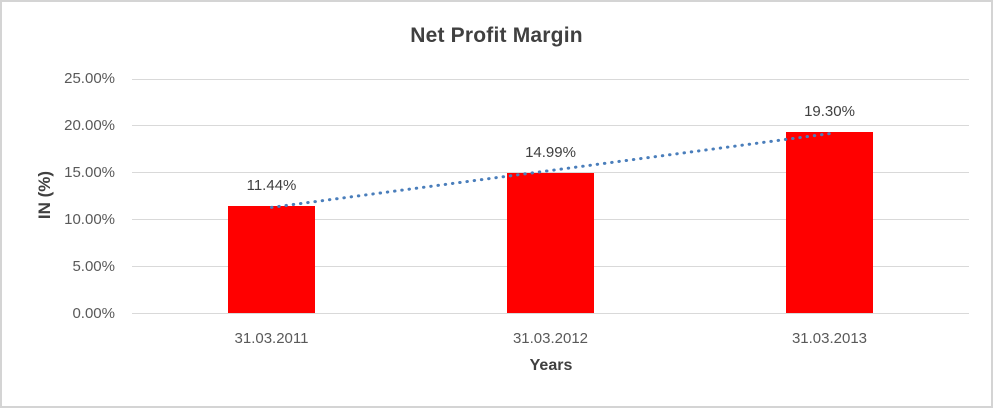 The width and height of the screenshot is (993, 408). I want to click on data-label: 11.44%, so click(271, 186).